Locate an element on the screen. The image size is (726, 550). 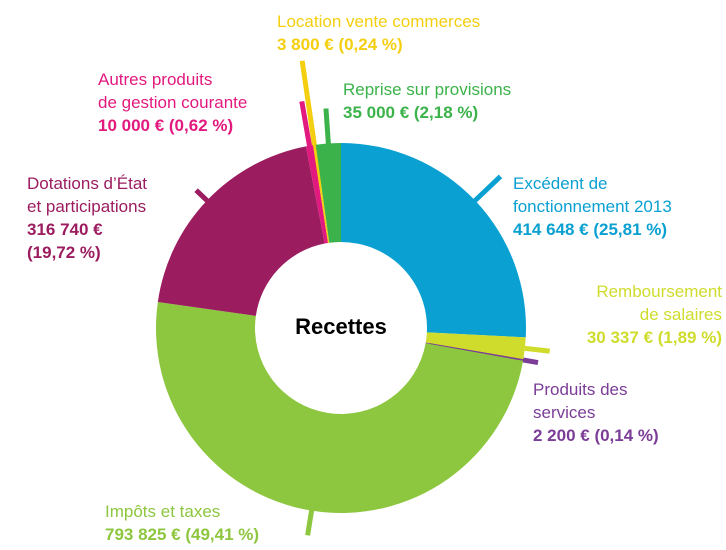
value-label: 793 825 € (49,41 %) is located at coordinates (182, 534).